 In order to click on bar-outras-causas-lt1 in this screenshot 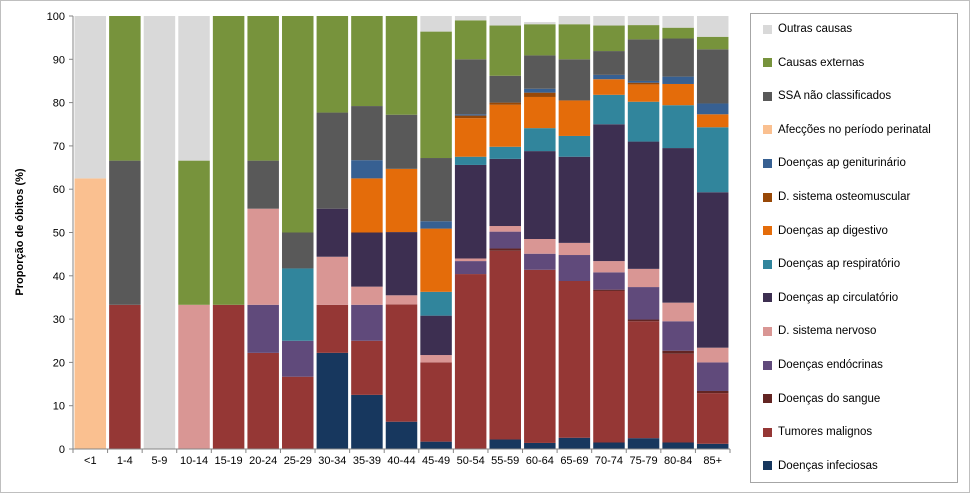, I will do `click(90, 97)`.